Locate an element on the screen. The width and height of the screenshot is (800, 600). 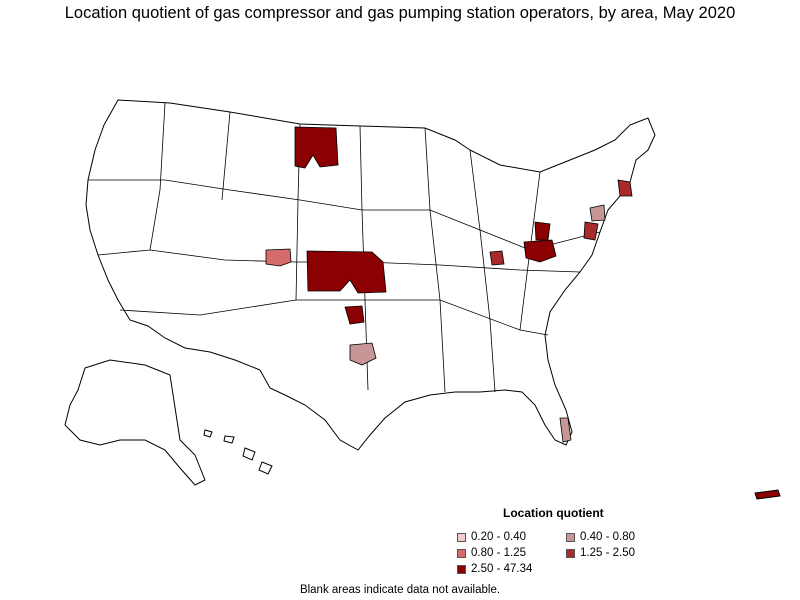
legend-item-3: 0.80 - 1.25 is located at coordinates (491, 553).